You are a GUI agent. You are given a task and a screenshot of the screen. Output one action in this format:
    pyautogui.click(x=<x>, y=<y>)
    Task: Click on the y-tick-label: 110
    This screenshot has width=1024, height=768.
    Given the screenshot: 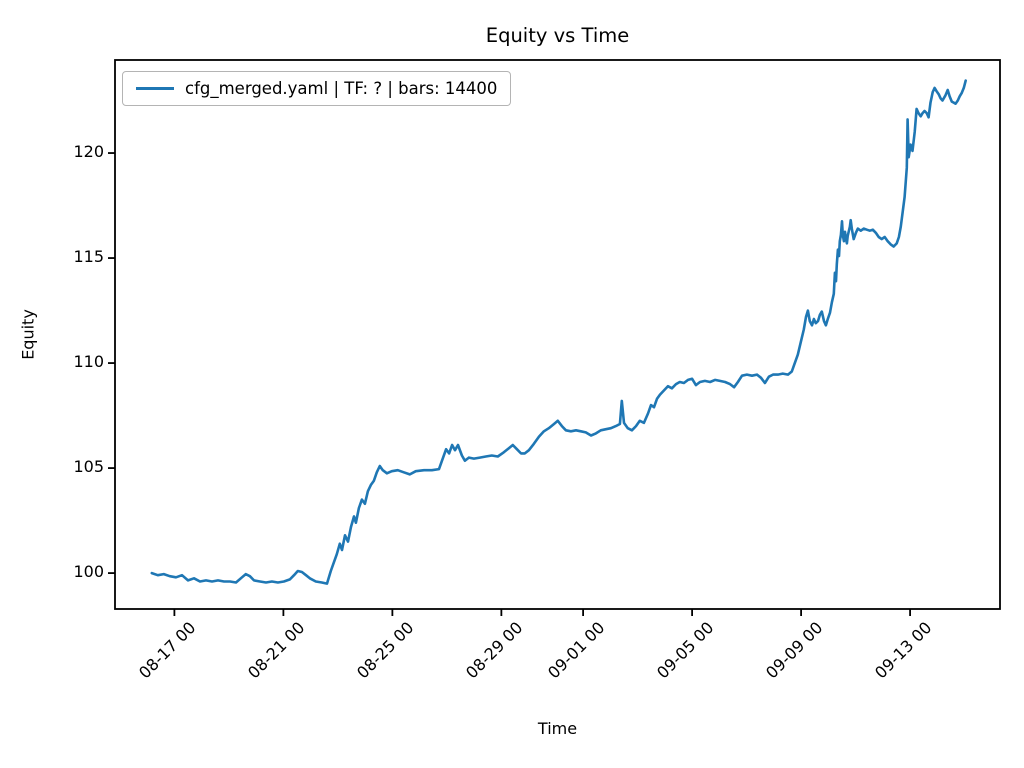 What is the action you would take?
    pyautogui.click(x=88, y=362)
    